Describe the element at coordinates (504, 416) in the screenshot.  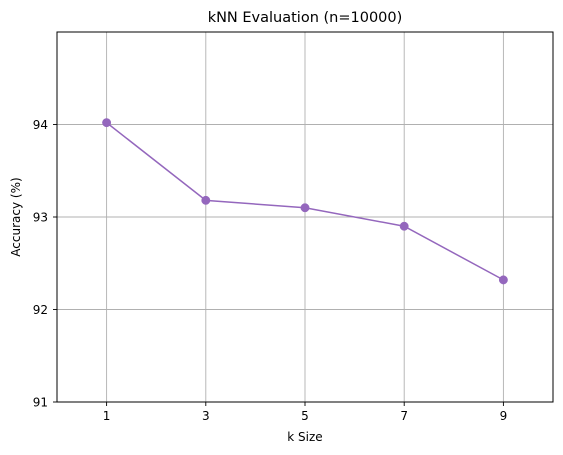
I see `x-tick-label: 9` at that location.